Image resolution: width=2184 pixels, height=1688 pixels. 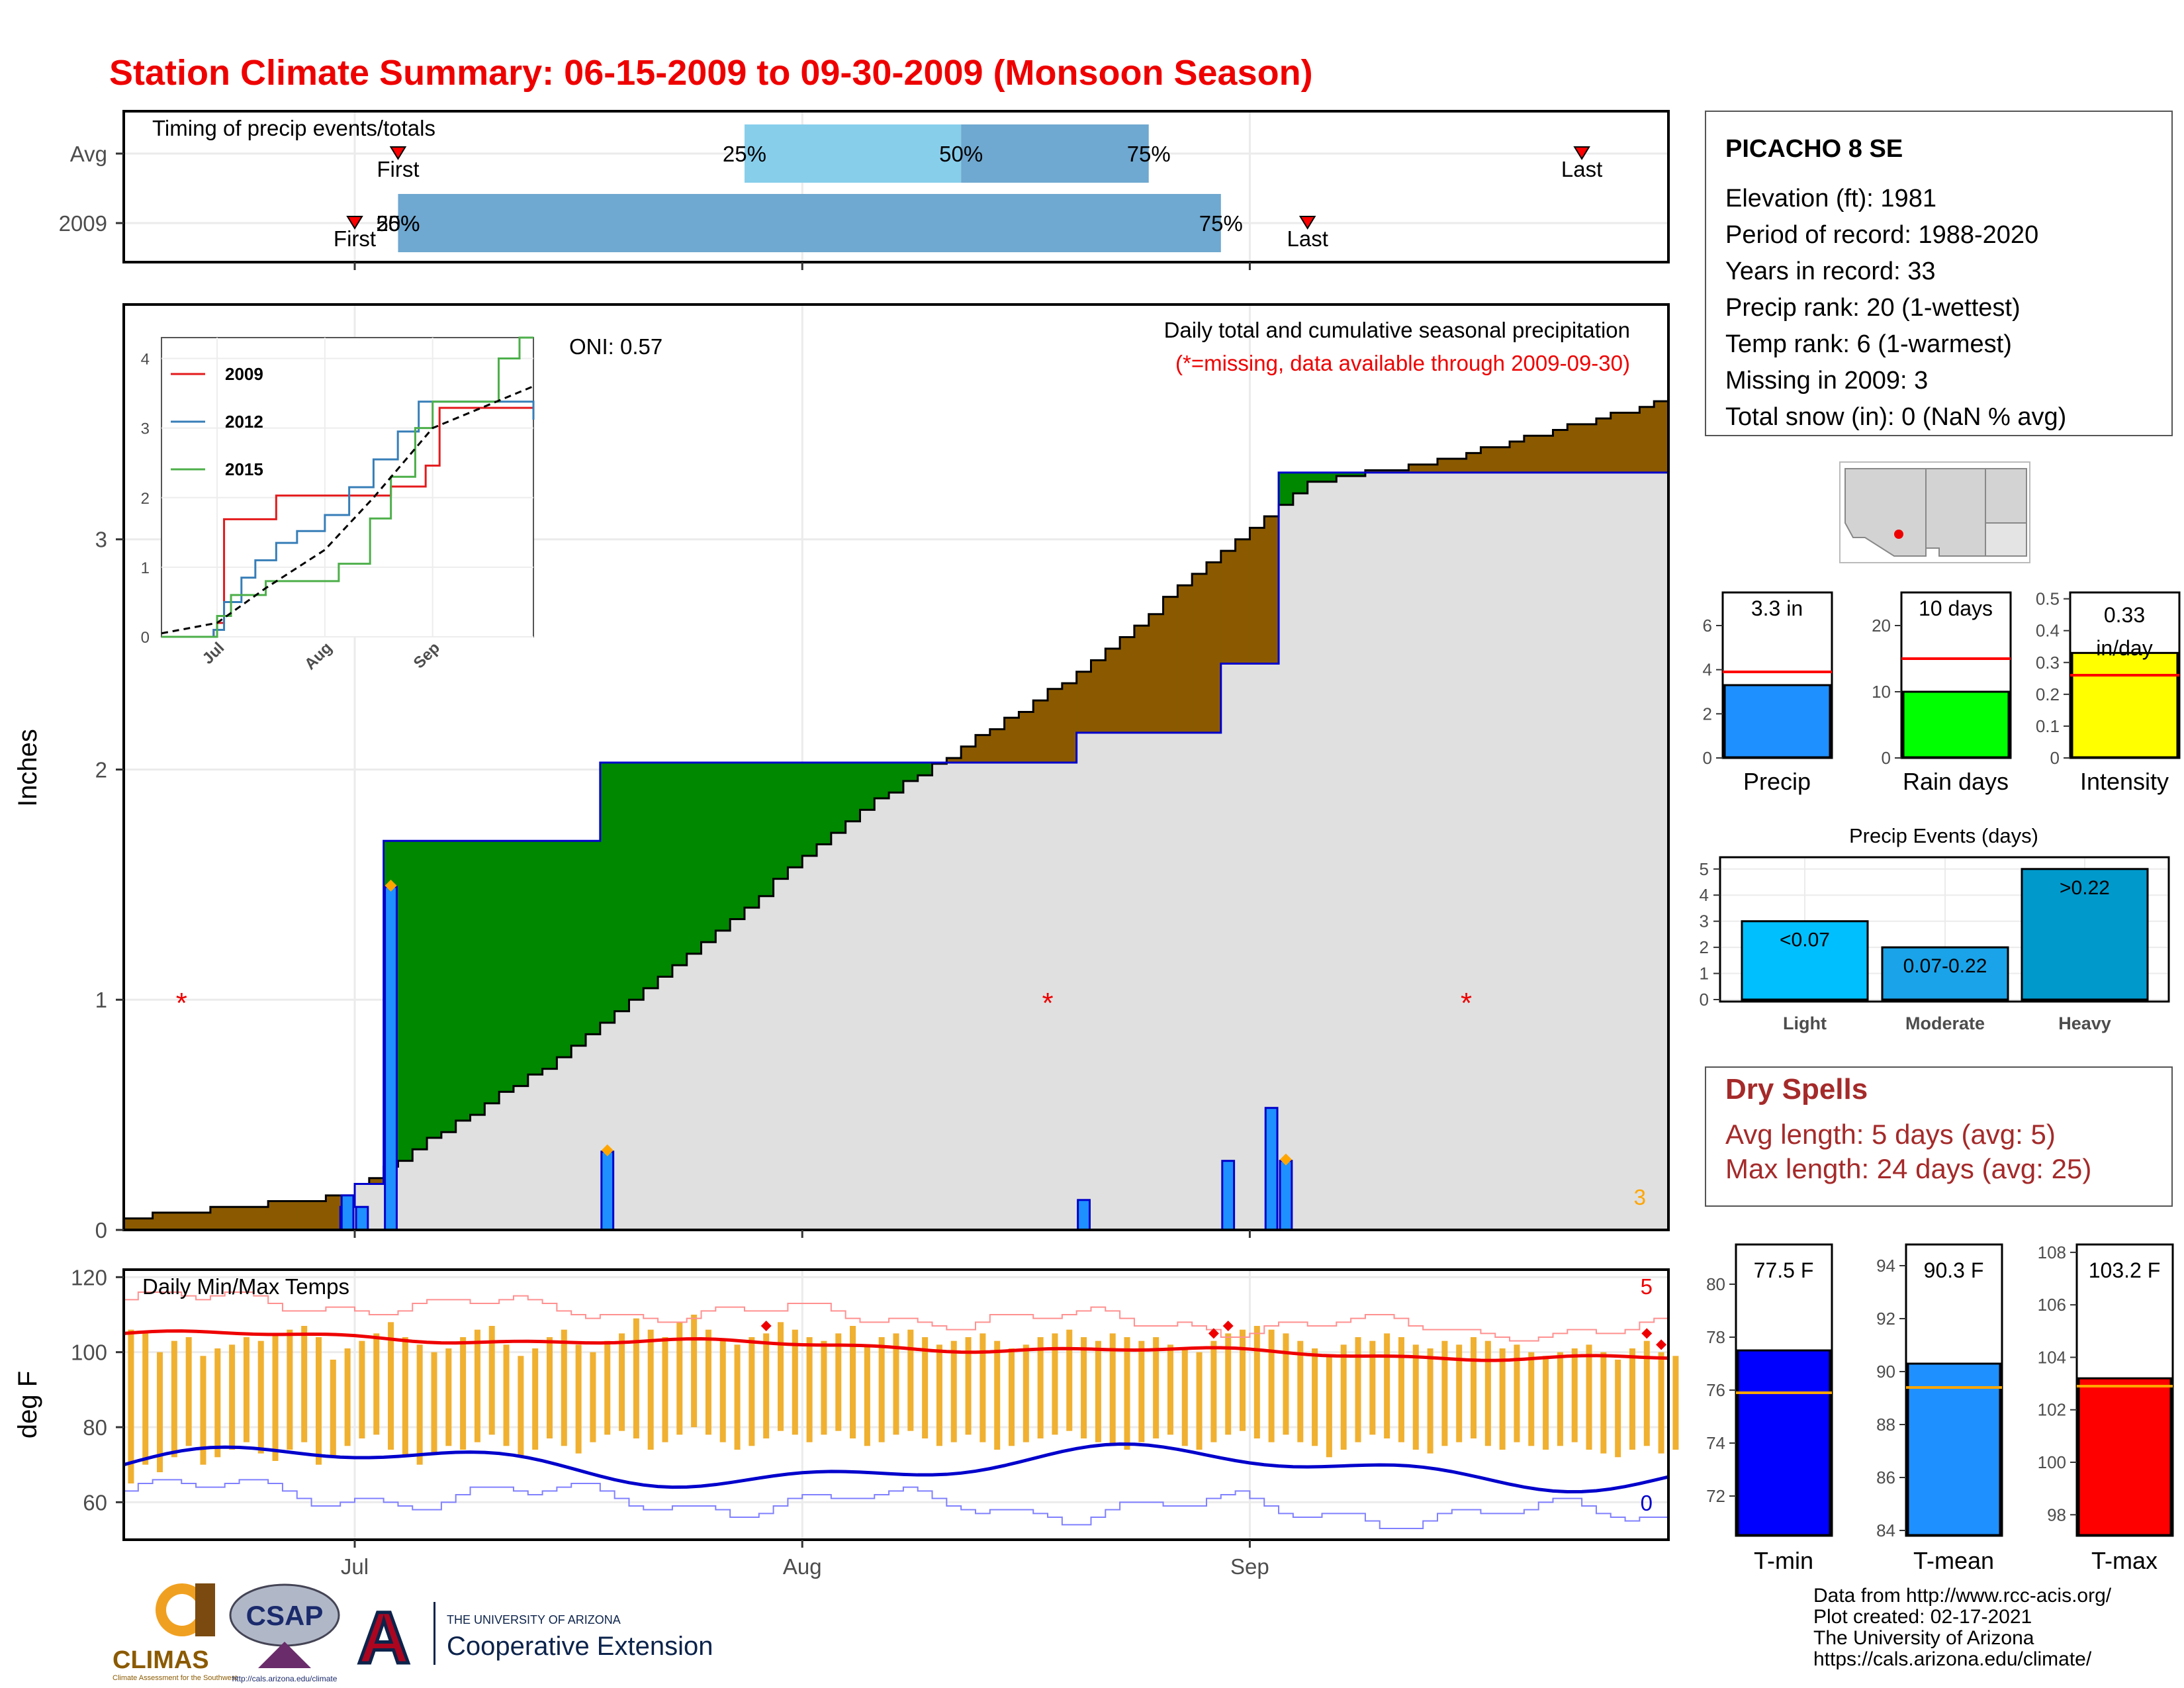 What do you see at coordinates (802, 1566) in the screenshot?
I see `x-tick-label: Aug` at bounding box center [802, 1566].